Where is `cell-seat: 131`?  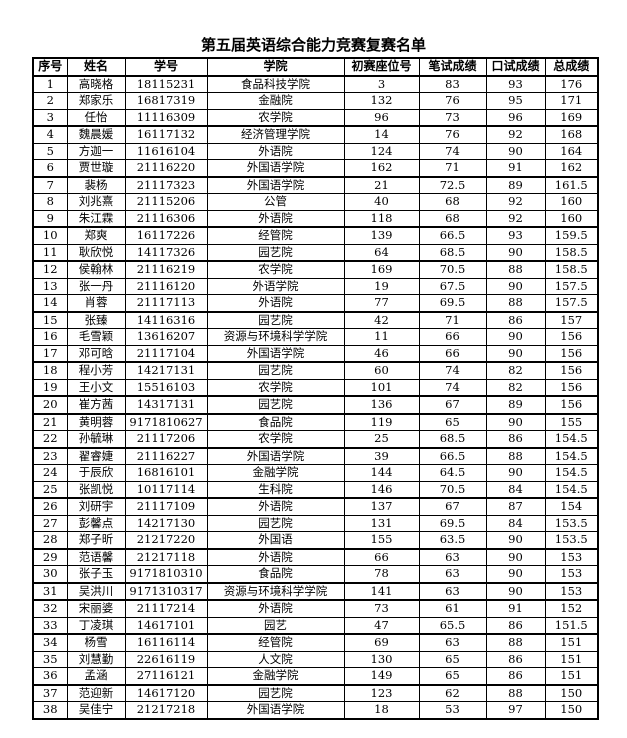 cell-seat: 131 is located at coordinates (381, 523).